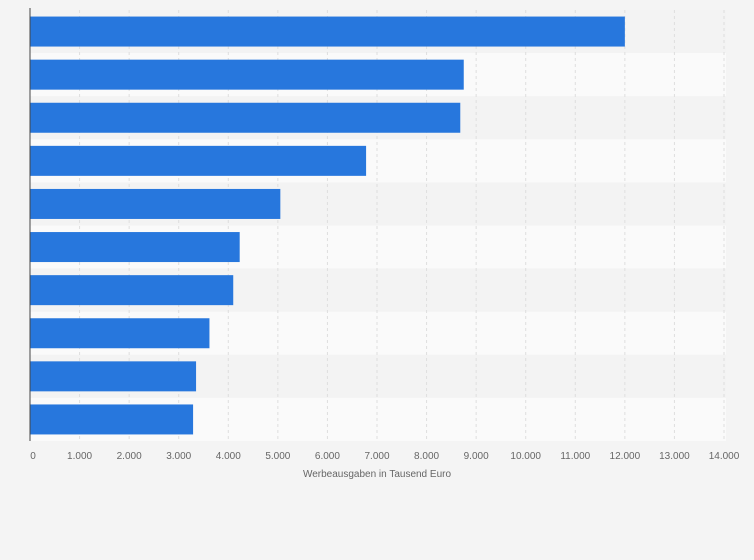  Describe the element at coordinates (724, 456) in the screenshot. I see `x-tick-label: 14.000` at that location.